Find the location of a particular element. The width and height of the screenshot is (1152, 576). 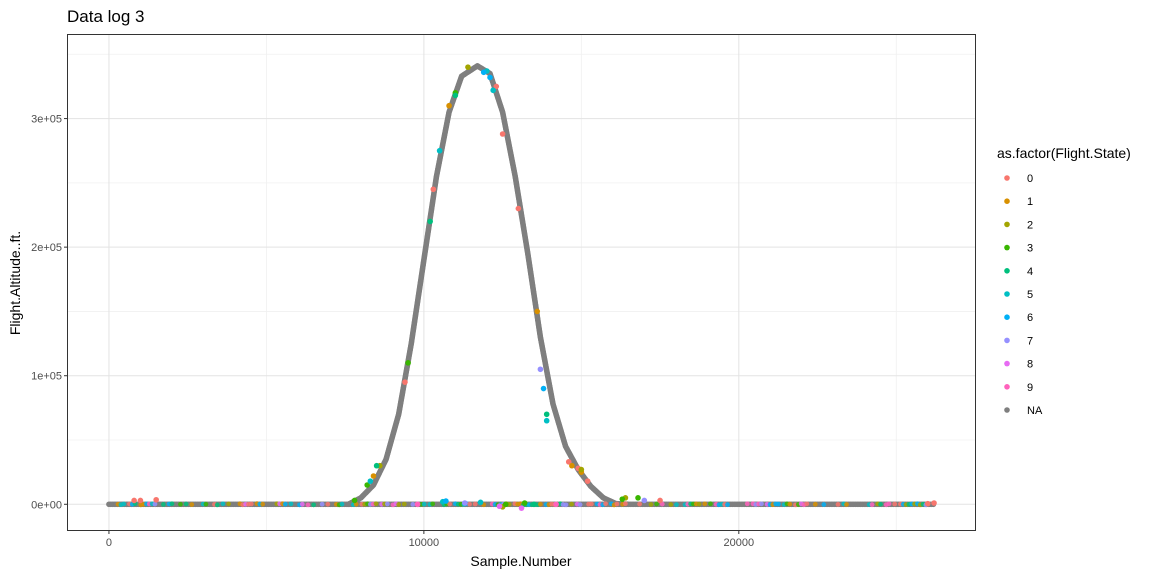

y-tick-label: 3e+05 is located at coordinates (46, 120).